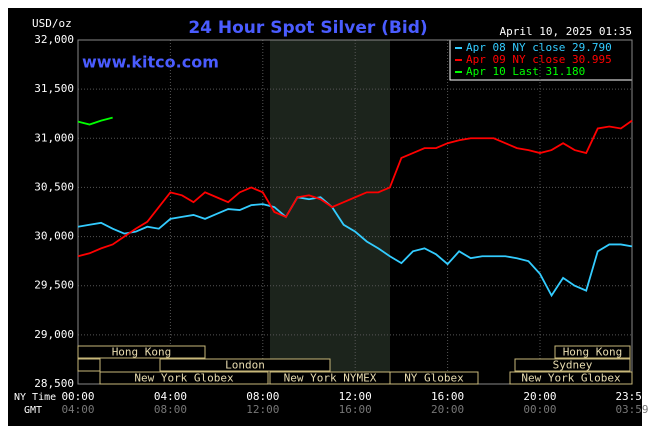 The image size is (648, 431). What do you see at coordinates (54, 137) in the screenshot?
I see `y-tick-label: 31,000` at bounding box center [54, 137].